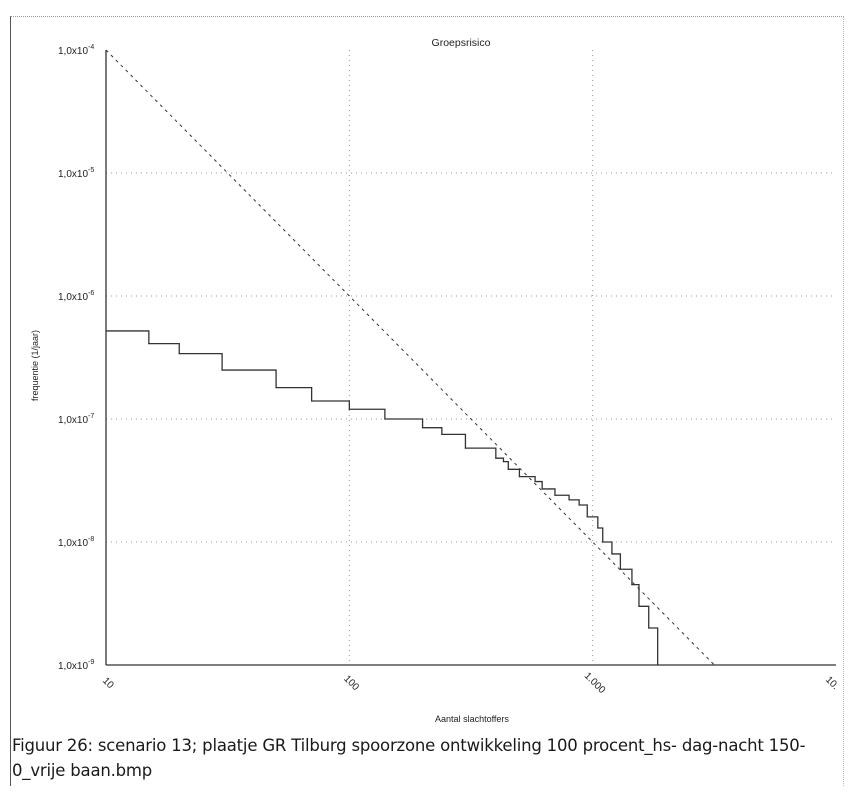  Describe the element at coordinates (76, 665) in the screenshot. I see `y-tick-label: 1,0x10⁻⁹` at that location.